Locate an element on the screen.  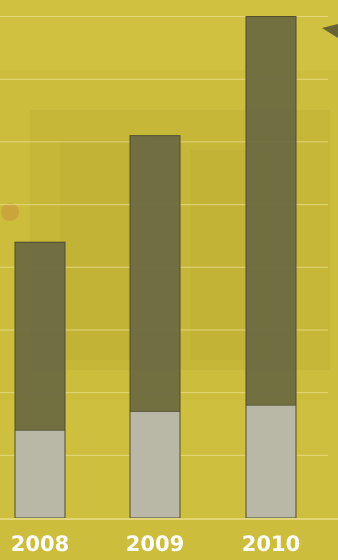
bar-upper-2009 is located at coordinates (155, 273).